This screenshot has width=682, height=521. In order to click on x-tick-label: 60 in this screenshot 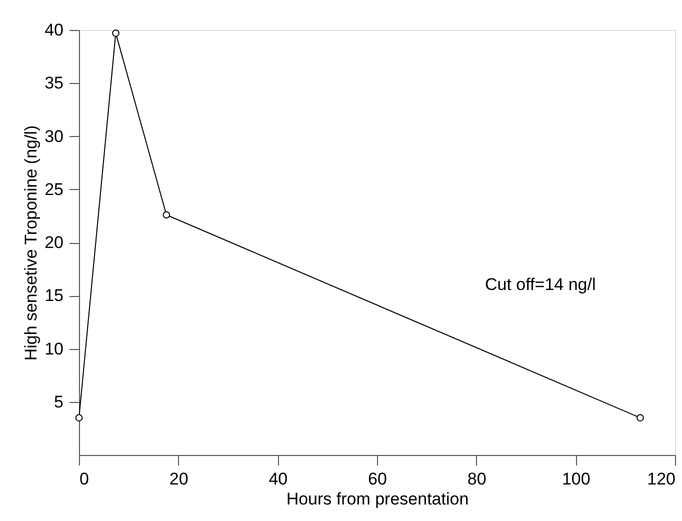, I will do `click(377, 479)`.